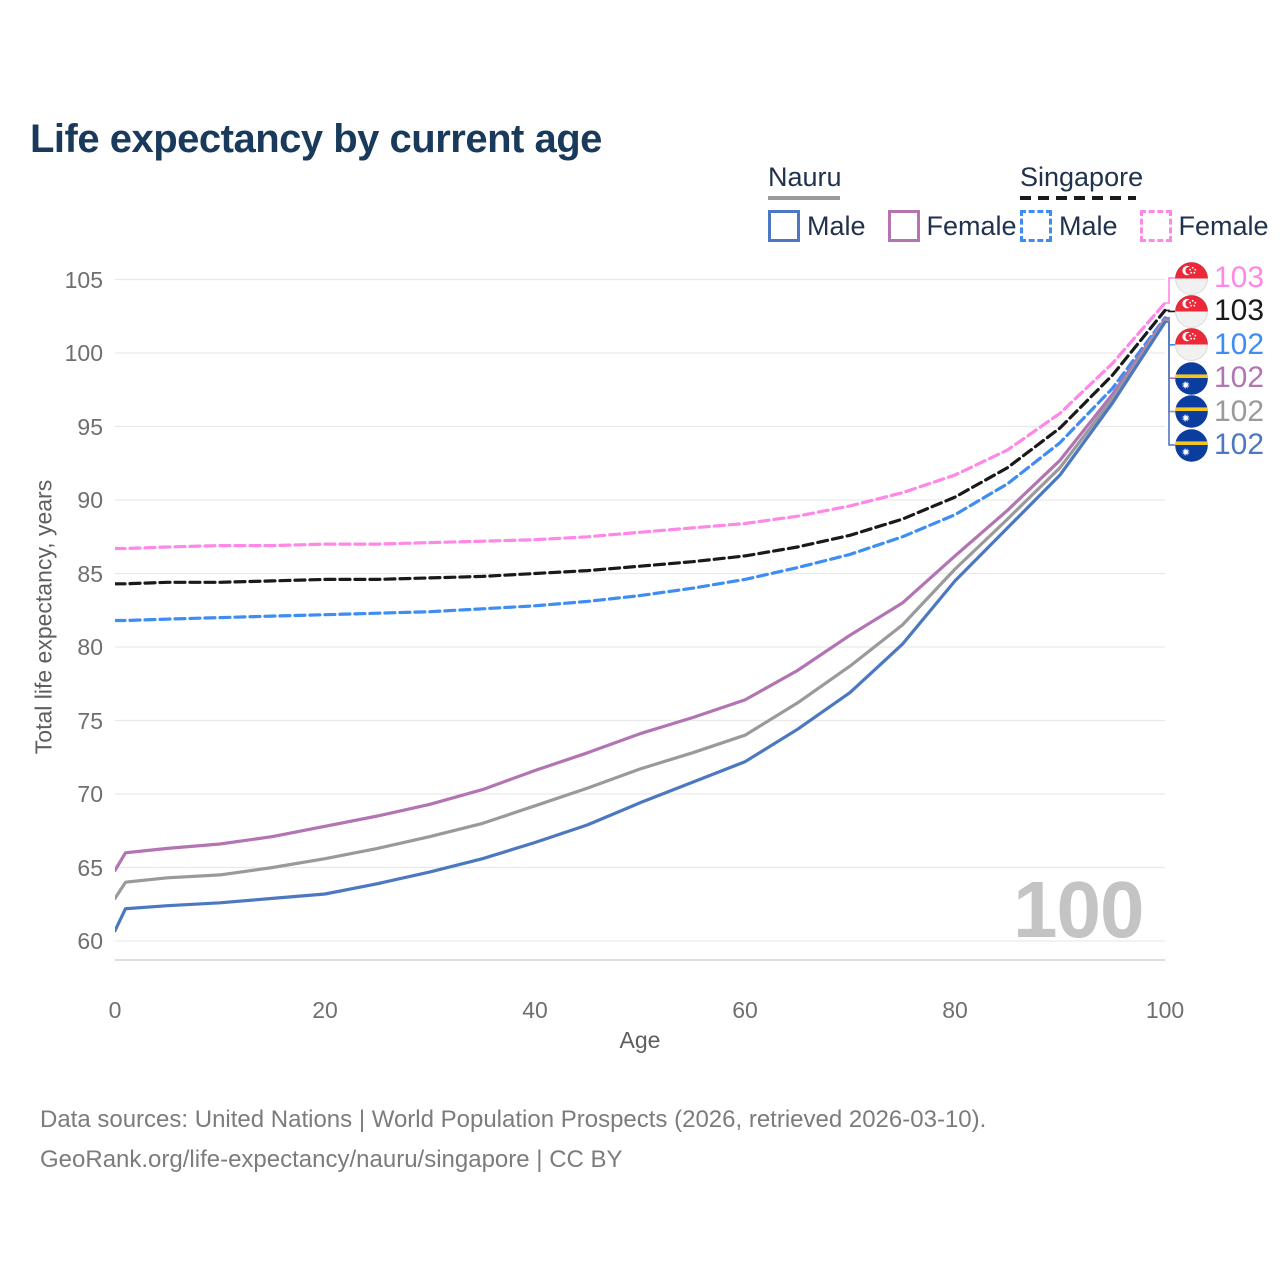 The height and width of the screenshot is (1280, 1280). I want to click on y-tick-label-75: 75, so click(90, 720).